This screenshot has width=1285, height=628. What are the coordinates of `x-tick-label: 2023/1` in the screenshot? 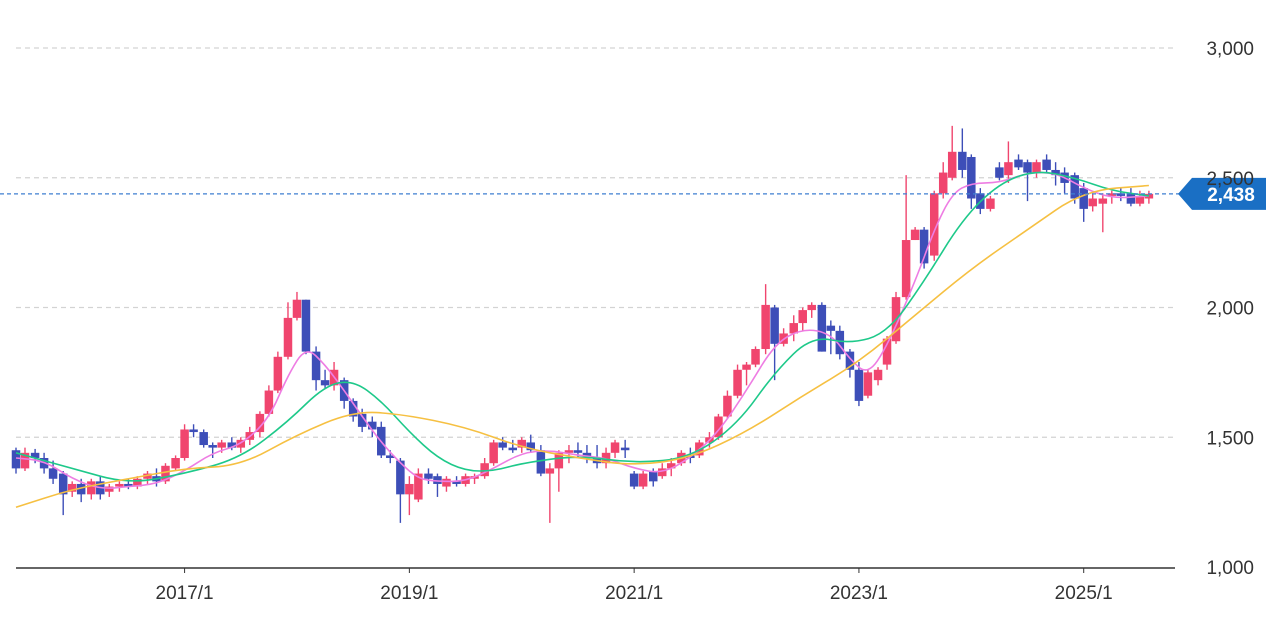 It's located at (859, 593).